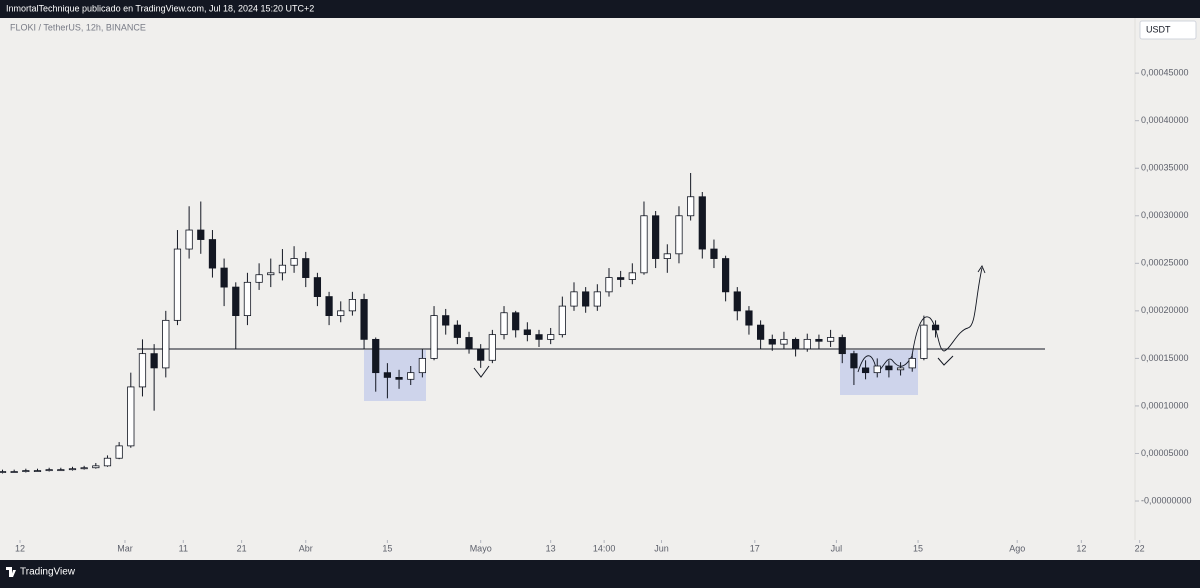 This screenshot has height=588, width=1200. What do you see at coordinates (1165, 168) in the screenshot?
I see `y-tick-label: 0,00035000` at bounding box center [1165, 168].